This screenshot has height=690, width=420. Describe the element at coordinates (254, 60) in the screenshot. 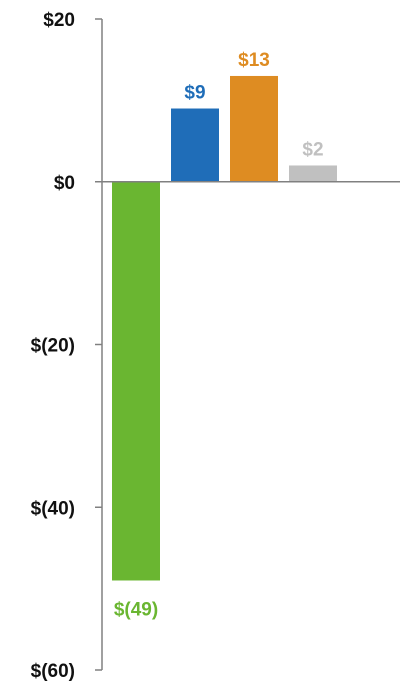

I see `data-label: $13` at that location.